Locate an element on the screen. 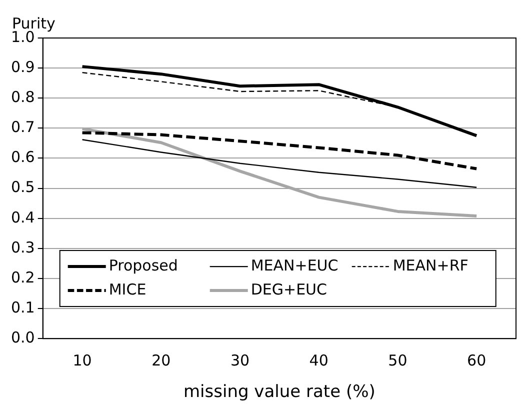 This screenshot has height=415, width=528. y-tick-label: 0.9 is located at coordinates (22, 67).